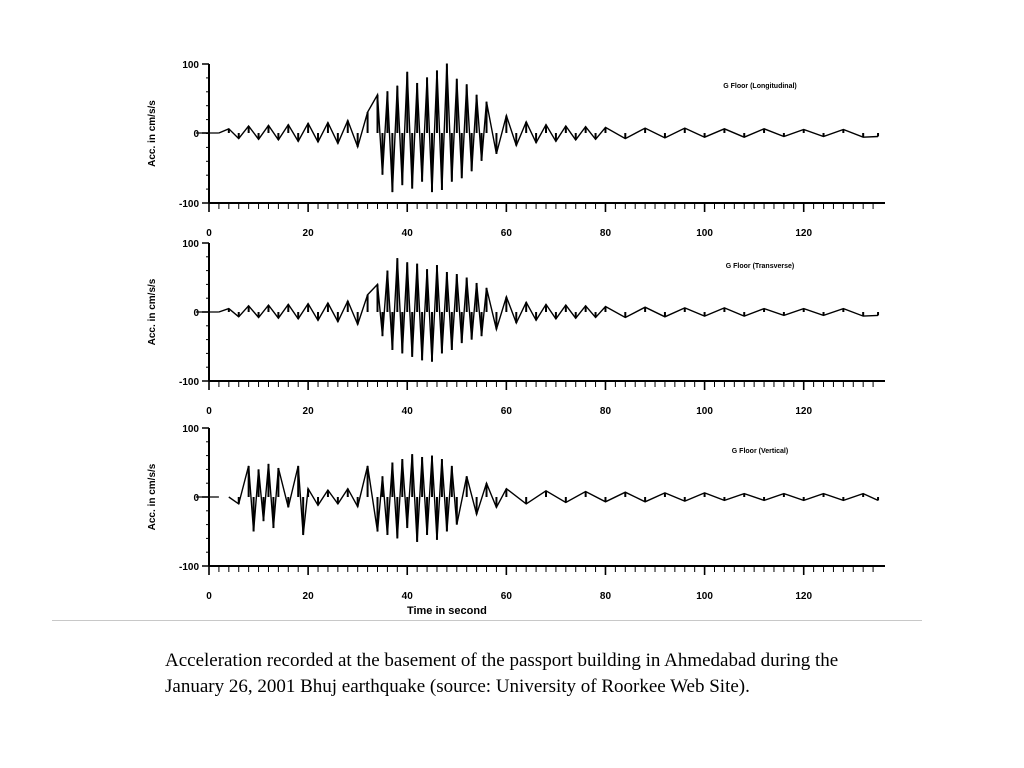 This screenshot has height=768, width=1024. I want to click on panel-title: G Floor (Longitudinal), so click(759, 86).